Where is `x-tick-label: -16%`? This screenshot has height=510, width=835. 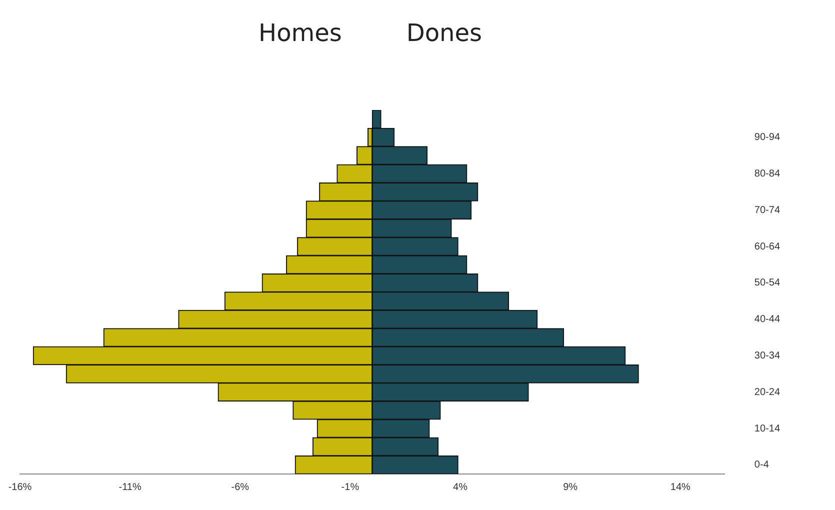
x-tick-label: -16% is located at coordinates (20, 487).